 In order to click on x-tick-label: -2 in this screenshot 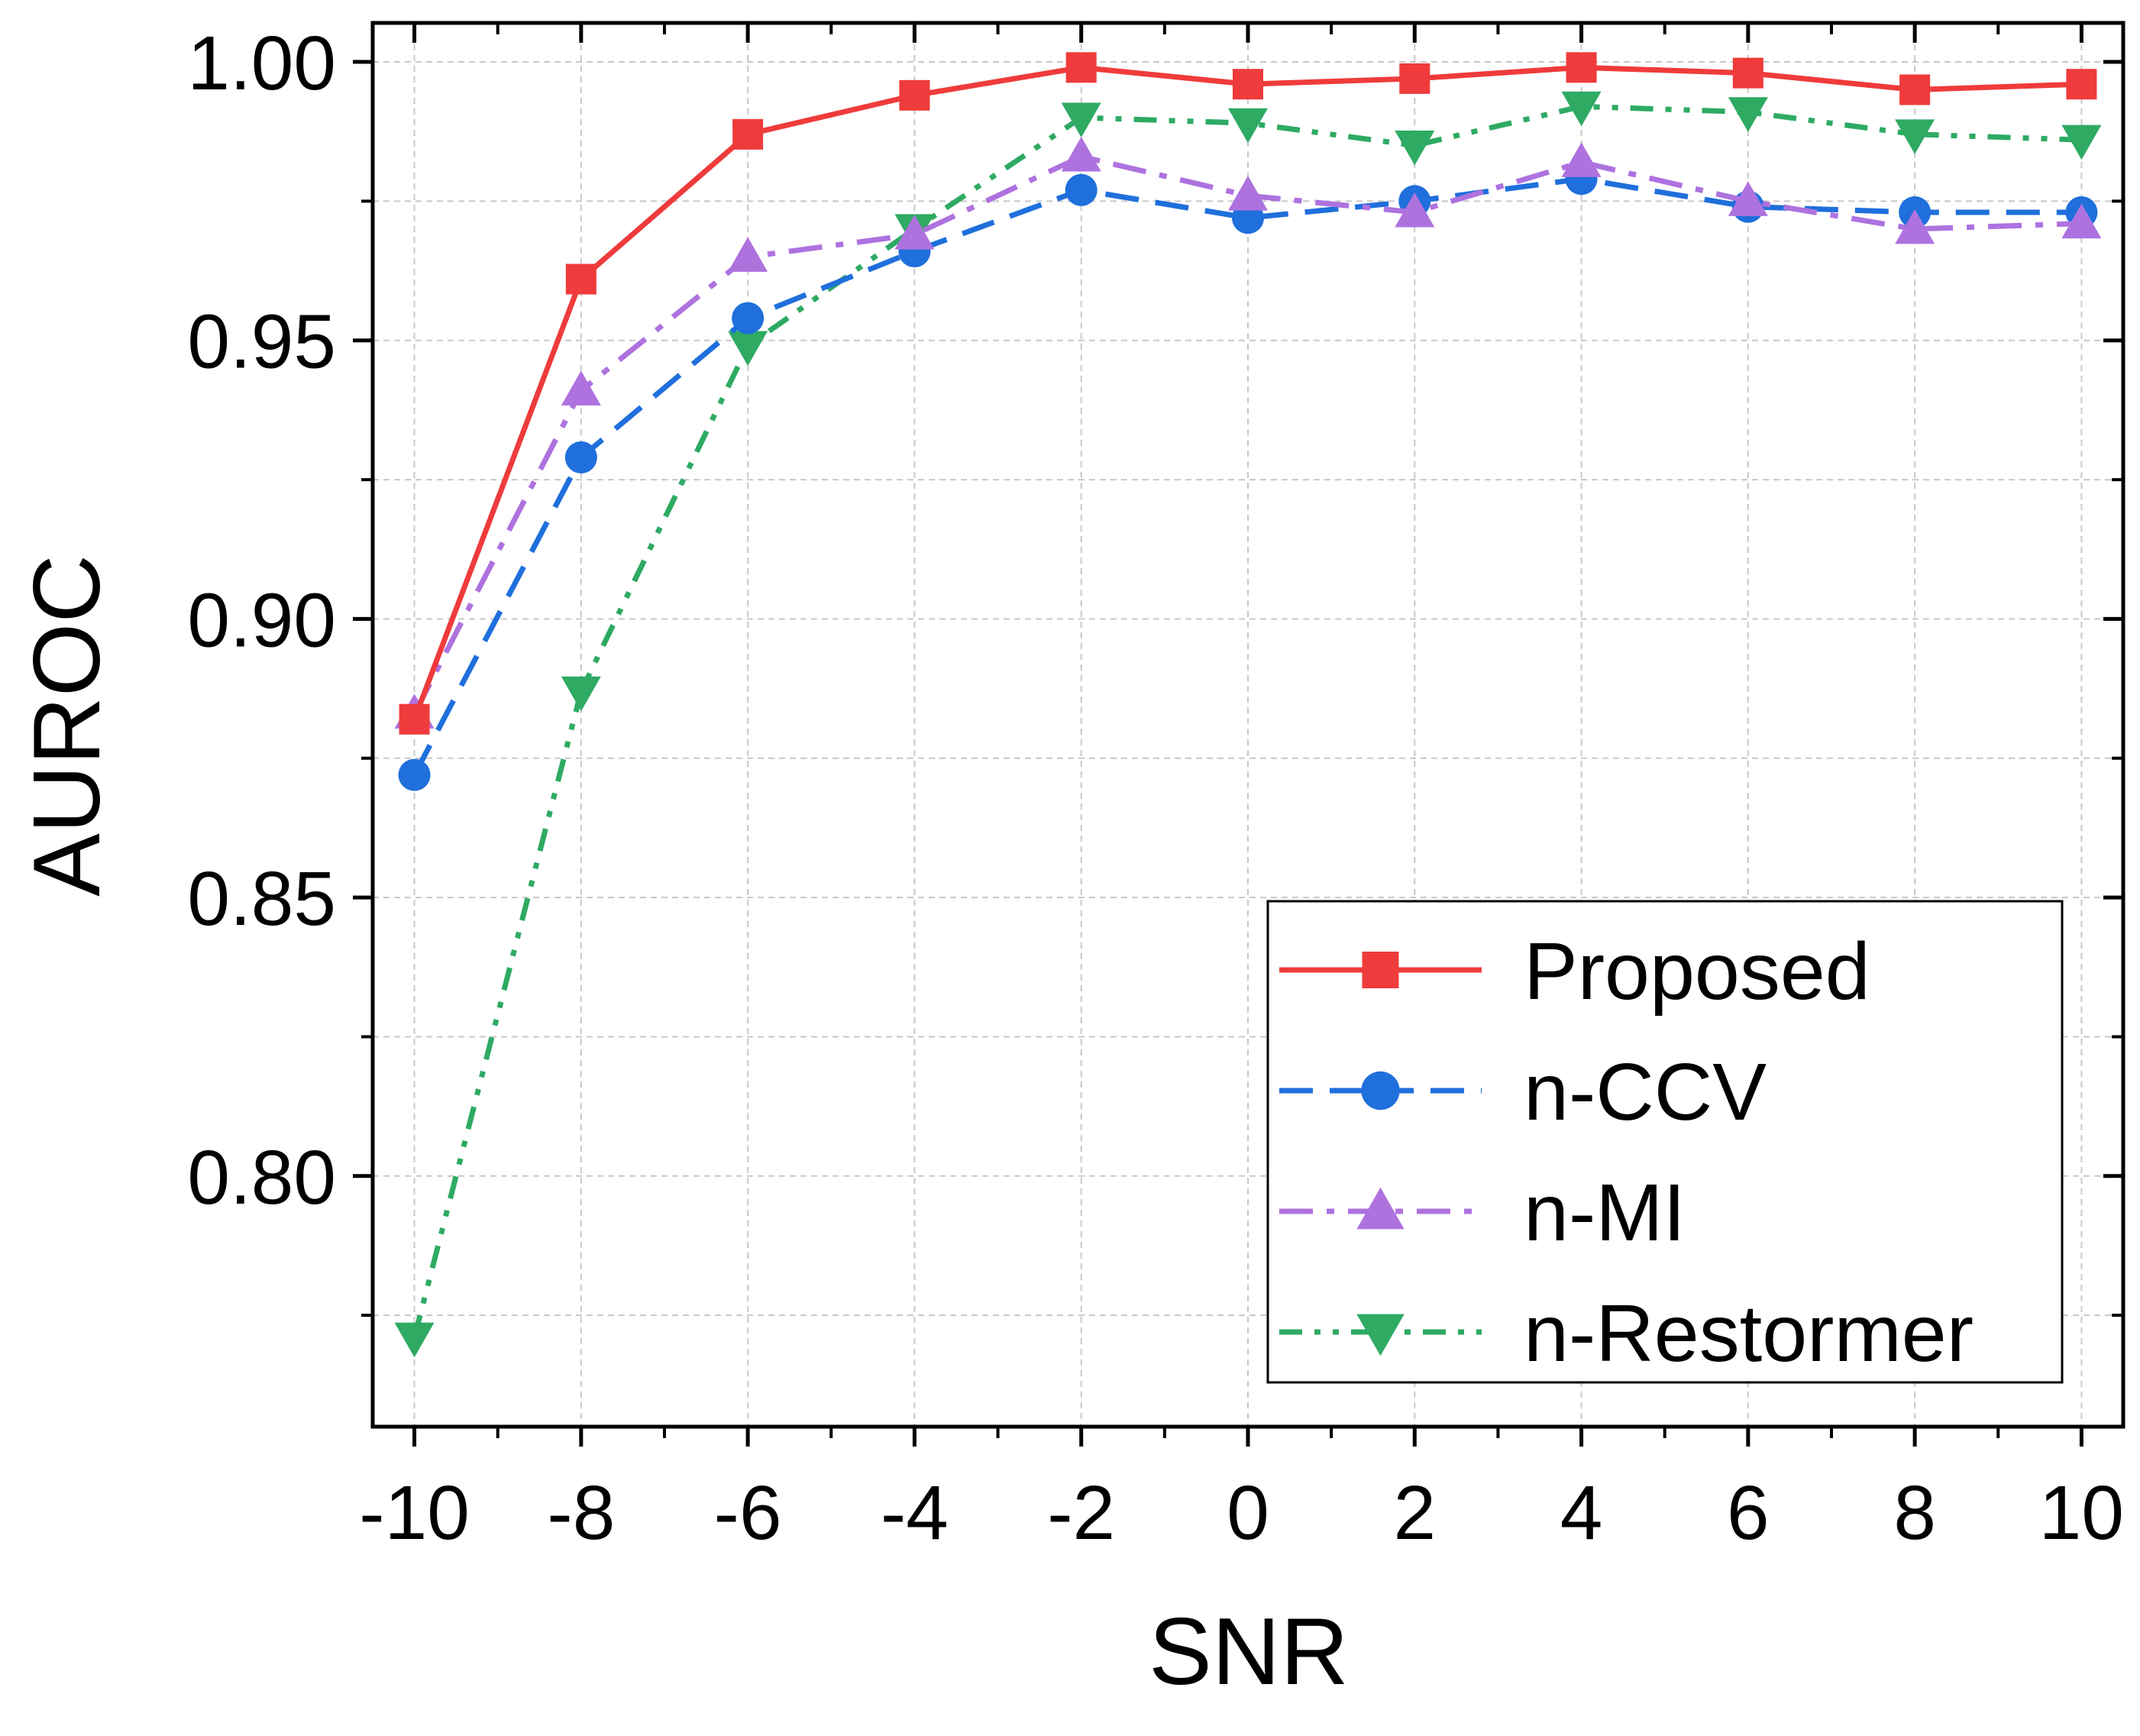, I will do `click(1081, 1513)`.